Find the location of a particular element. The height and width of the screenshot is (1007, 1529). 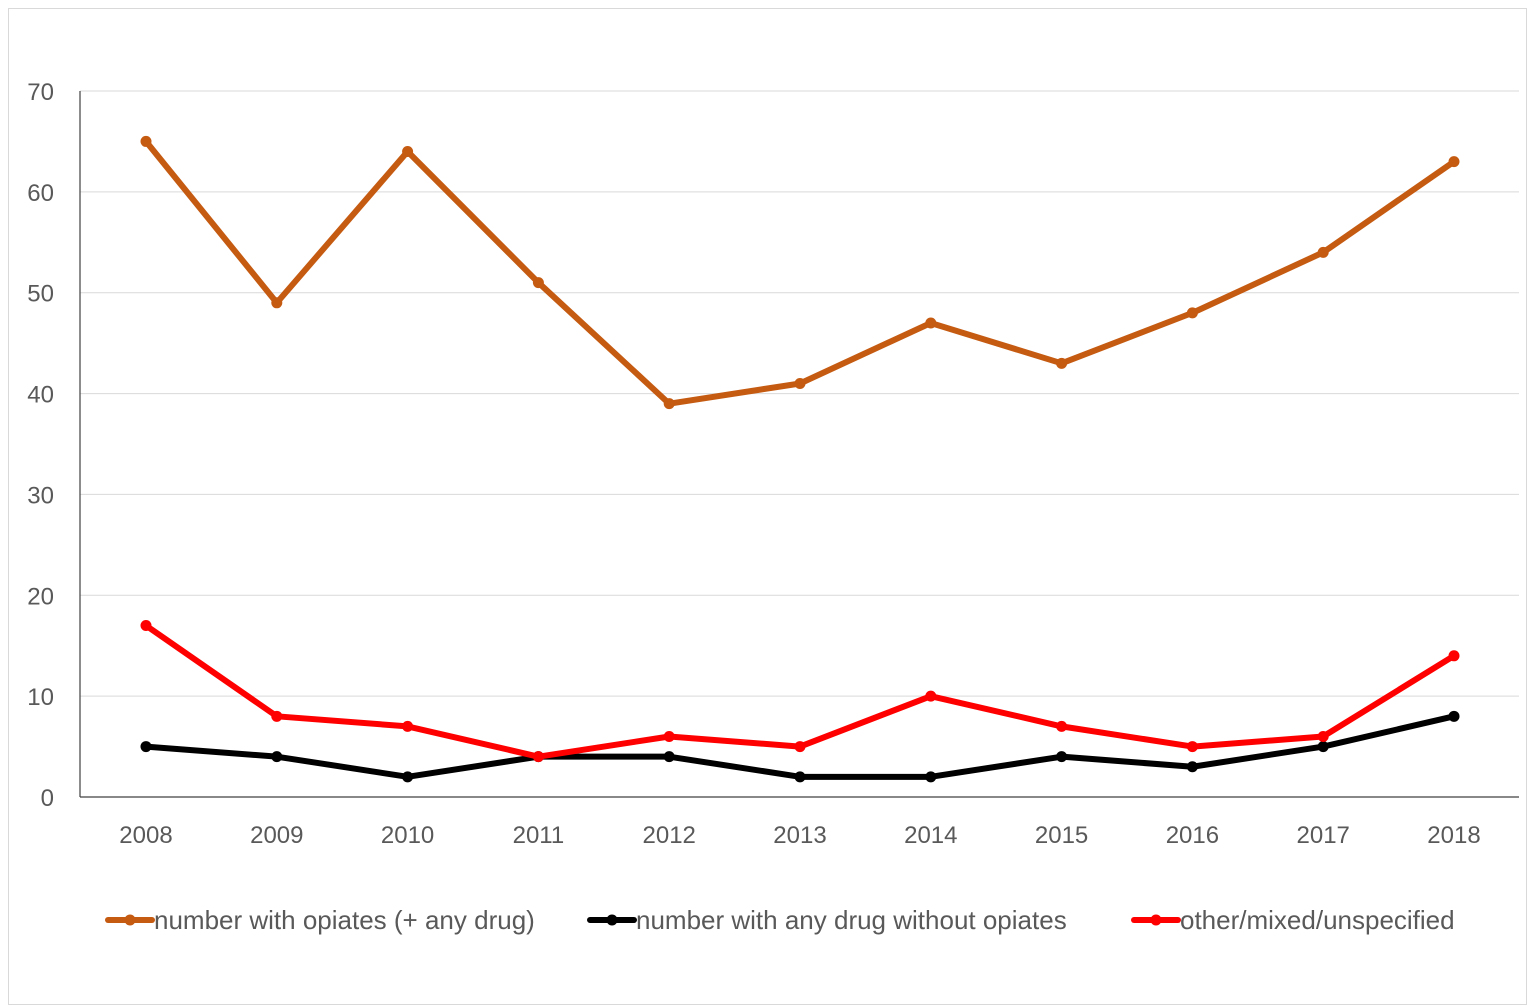

data-point-number-with-any-drug-without-opiates-2018 is located at coordinates (1454, 716).